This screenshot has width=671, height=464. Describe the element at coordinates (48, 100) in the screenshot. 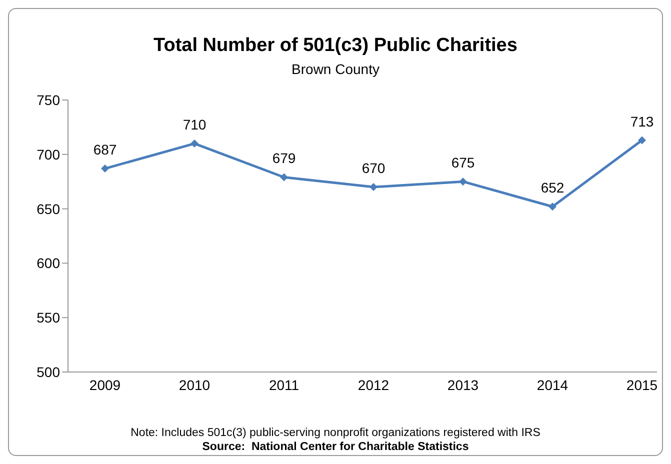

I see `y-tick-label: 750` at that location.